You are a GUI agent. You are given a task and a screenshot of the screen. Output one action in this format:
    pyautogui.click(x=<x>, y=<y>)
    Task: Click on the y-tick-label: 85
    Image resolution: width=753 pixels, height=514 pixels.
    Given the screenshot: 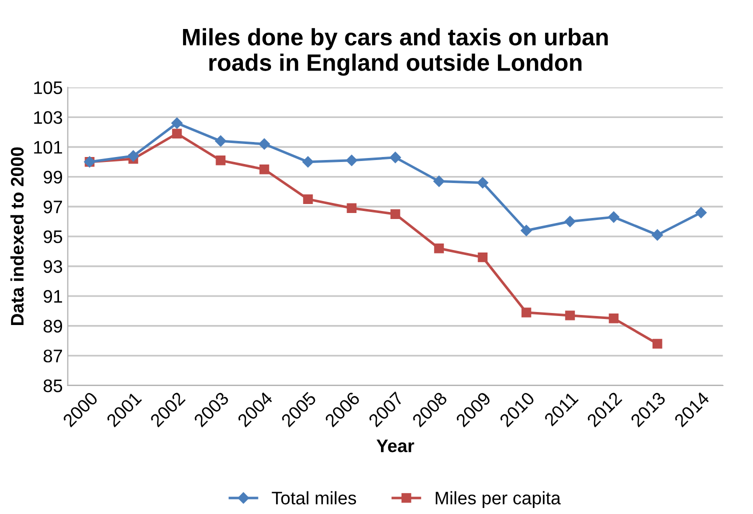 What is the action you would take?
    pyautogui.click(x=53, y=385)
    